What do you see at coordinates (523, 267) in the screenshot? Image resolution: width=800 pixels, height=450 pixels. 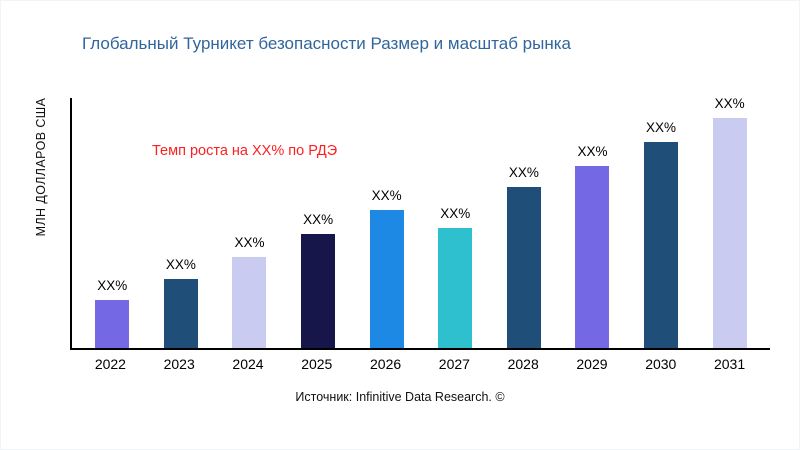 I see `bar-2028` at bounding box center [523, 267].